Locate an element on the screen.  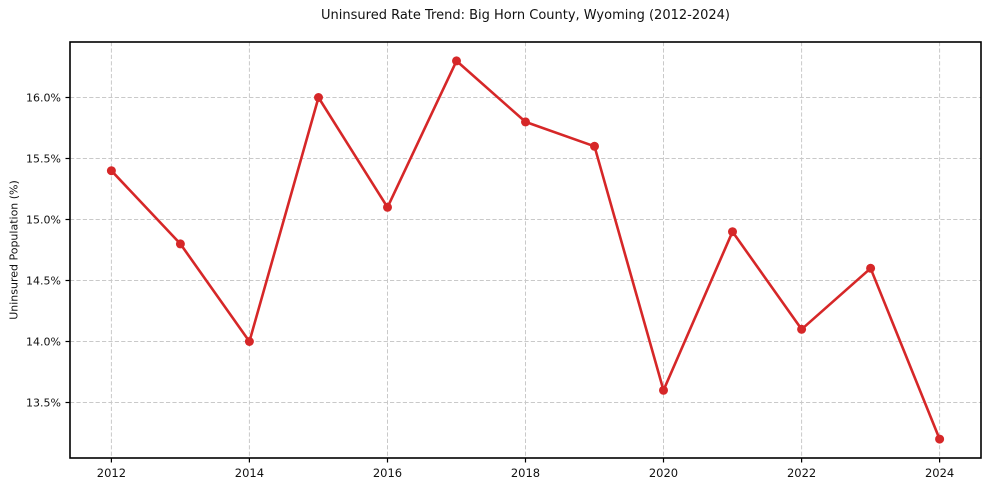
y-tick-label: 15.5% is located at coordinates (43, 159).